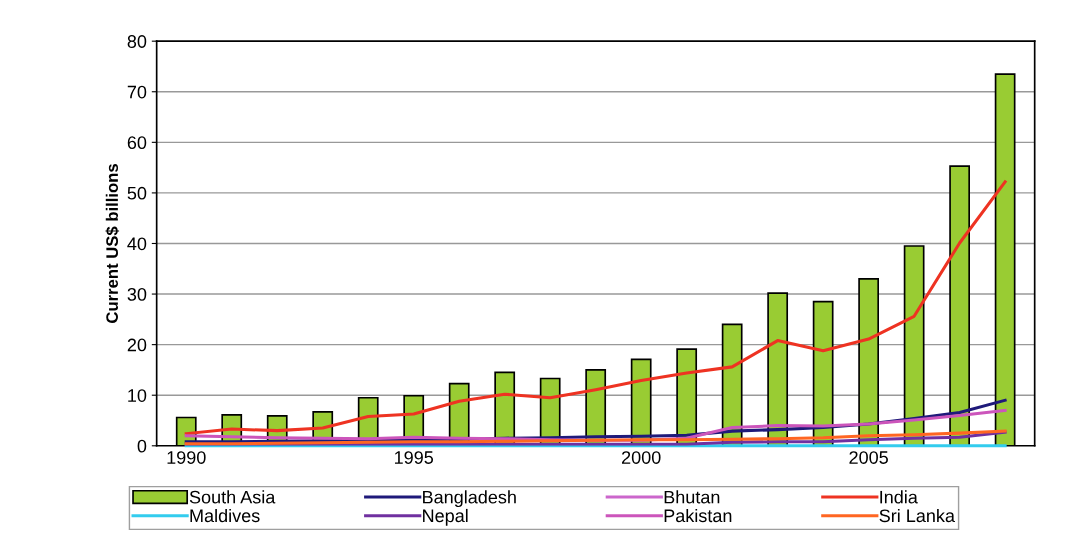 Image resolution: width=1088 pixels, height=549 pixels. Describe the element at coordinates (137, 193) in the screenshot. I see `y-tick-label: 50` at that location.